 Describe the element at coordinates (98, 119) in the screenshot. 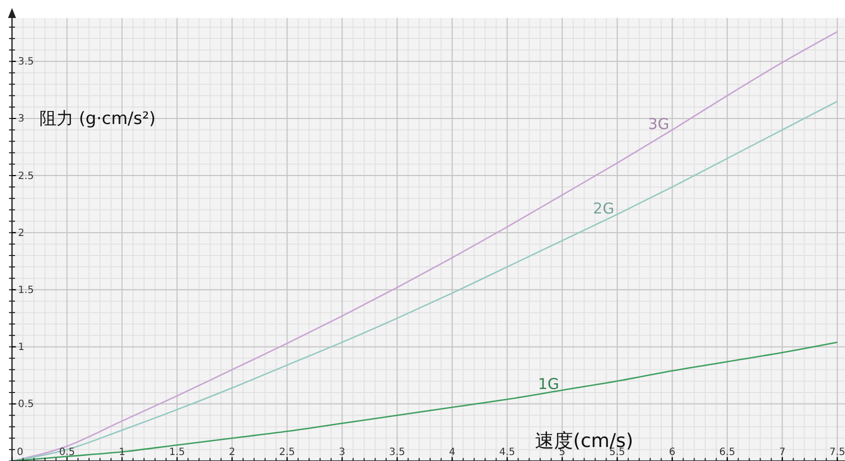

I see `y-axis-title: 阻力 (g·cm/s²)` at that location.